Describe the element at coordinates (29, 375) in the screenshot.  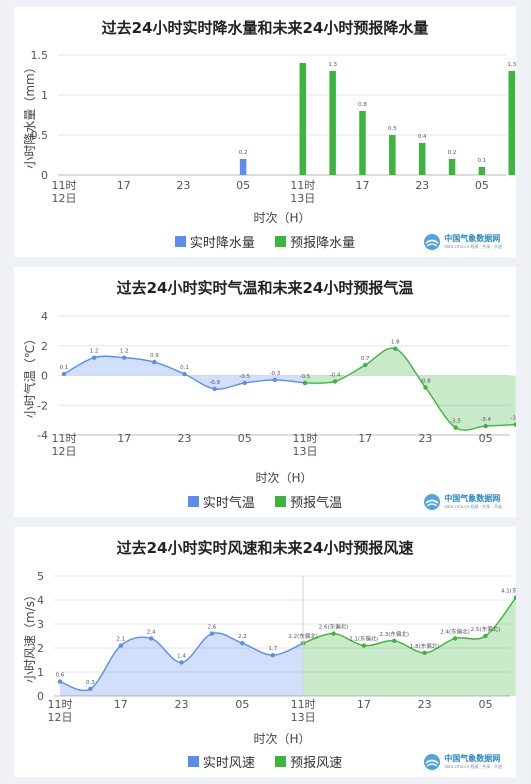
I see `y-axis-title: 小时气温（℃）` at that location.